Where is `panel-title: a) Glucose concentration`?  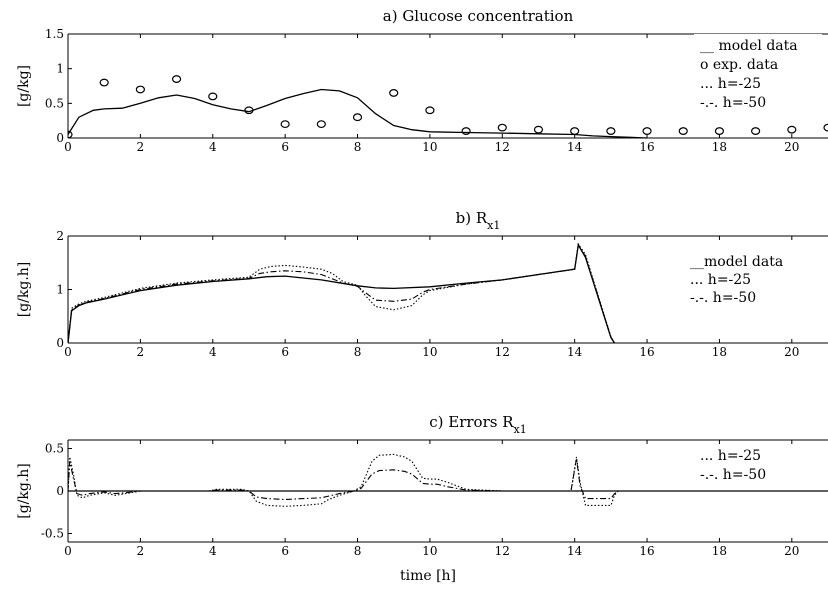 panel-title: a) Glucose concentration is located at coordinates (478, 16).